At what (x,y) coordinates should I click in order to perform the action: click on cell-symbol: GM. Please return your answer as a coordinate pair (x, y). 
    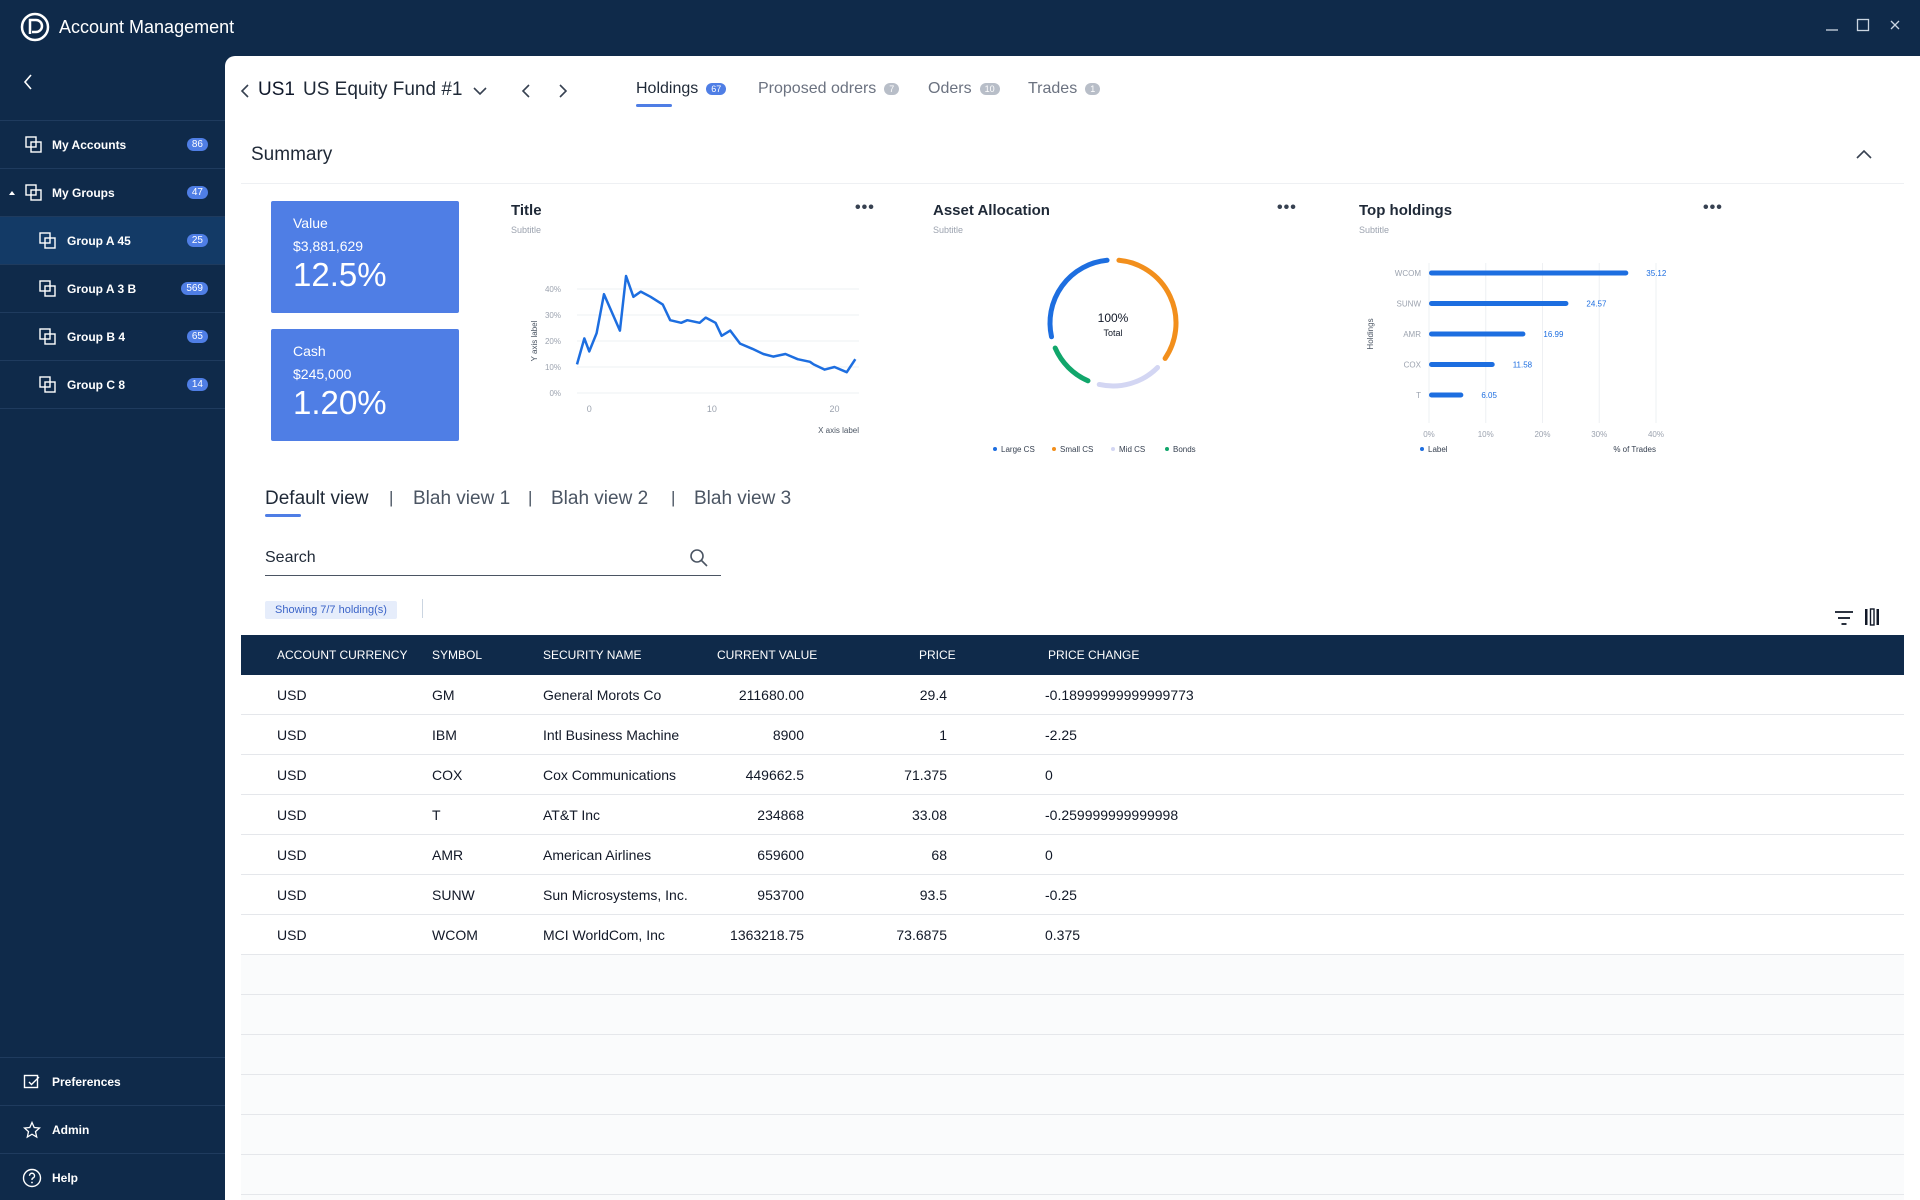
    Looking at the image, I should click on (443, 695).